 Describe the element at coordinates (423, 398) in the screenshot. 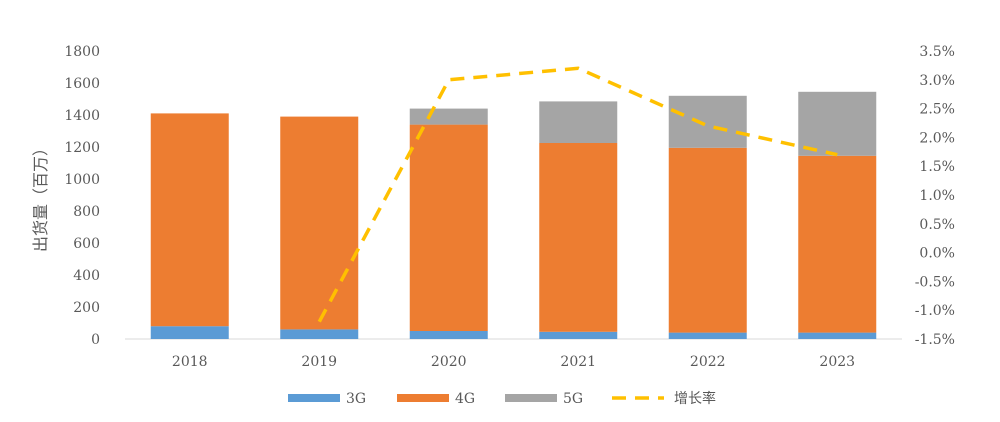

I see `legend-swatch-4g` at that location.